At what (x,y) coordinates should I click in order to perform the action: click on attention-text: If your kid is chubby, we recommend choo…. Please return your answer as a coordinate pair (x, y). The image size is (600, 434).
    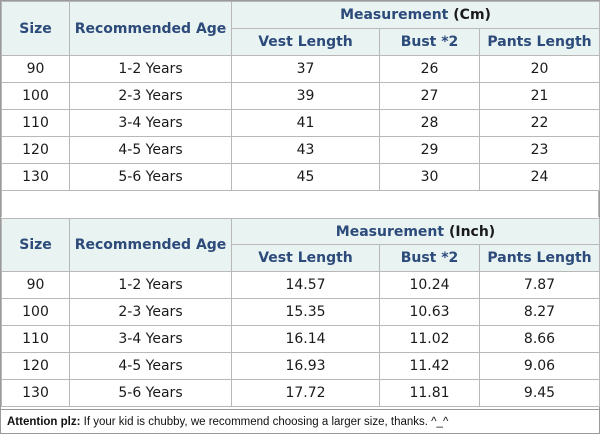
    Looking at the image, I should click on (264, 422).